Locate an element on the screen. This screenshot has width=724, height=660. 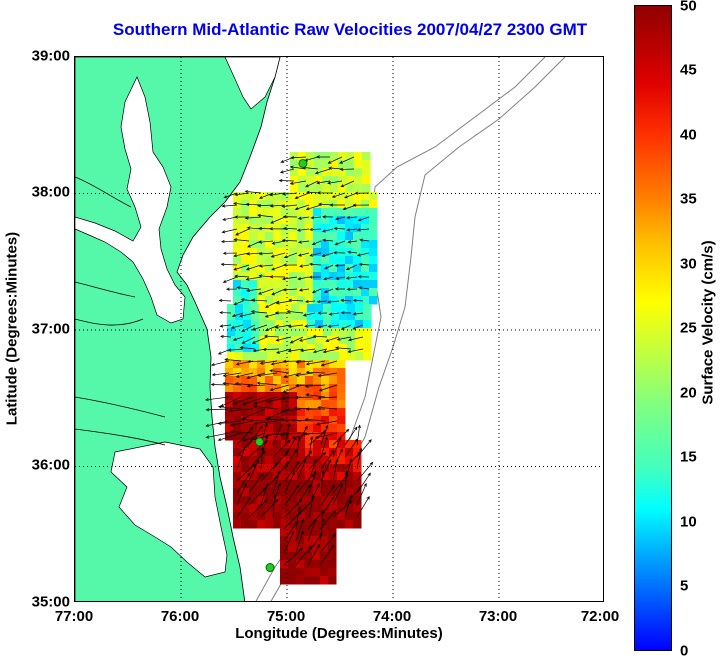
colorbar-tick-label: 10 is located at coordinates (688, 522).